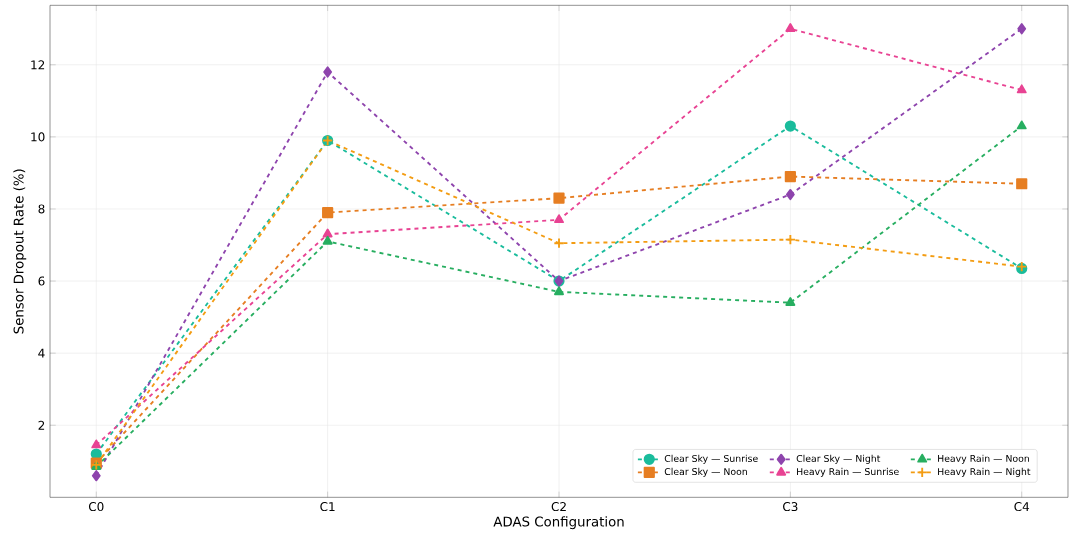  What do you see at coordinates (41, 281) in the screenshot?
I see `y-tick-label: 6` at bounding box center [41, 281].